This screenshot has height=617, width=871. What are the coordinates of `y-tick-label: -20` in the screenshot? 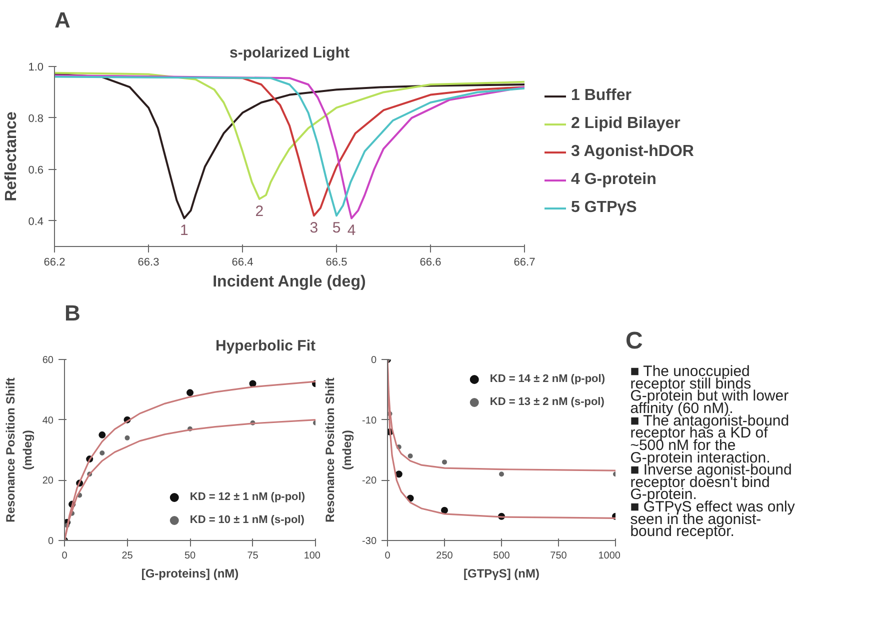 It's located at (369, 481).